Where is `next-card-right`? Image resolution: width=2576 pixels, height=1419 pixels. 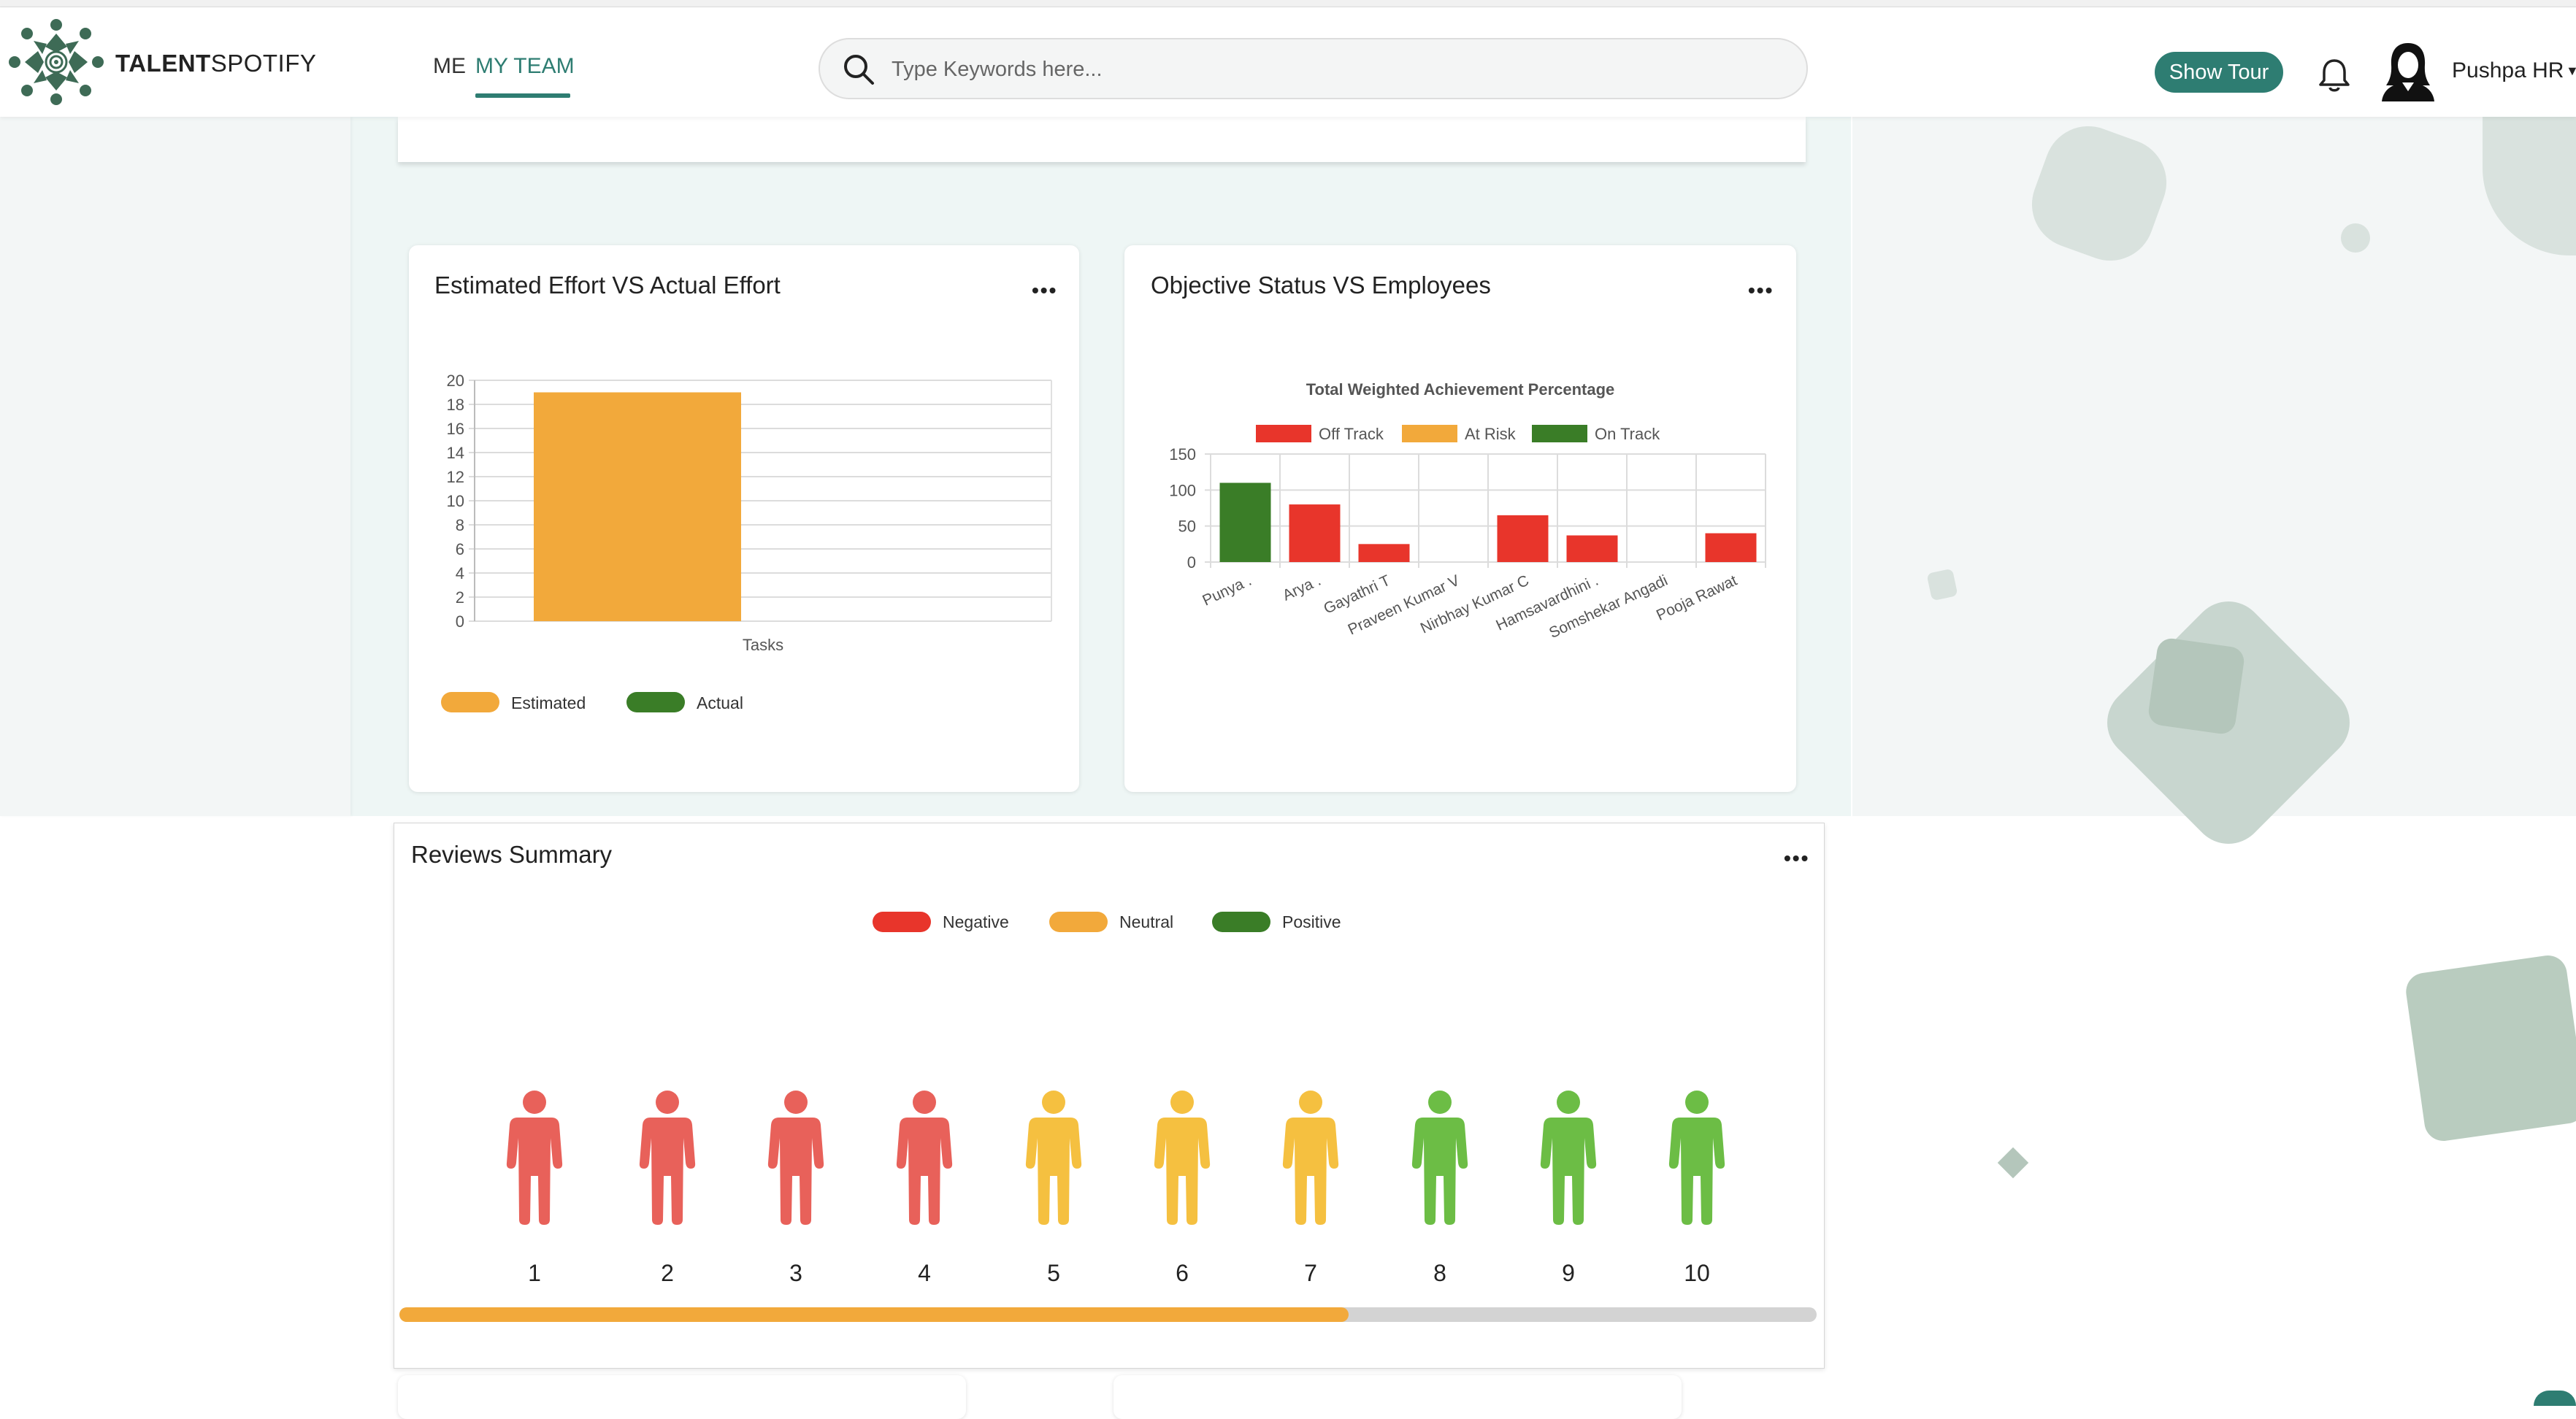 next-card-right is located at coordinates (1397, 1397).